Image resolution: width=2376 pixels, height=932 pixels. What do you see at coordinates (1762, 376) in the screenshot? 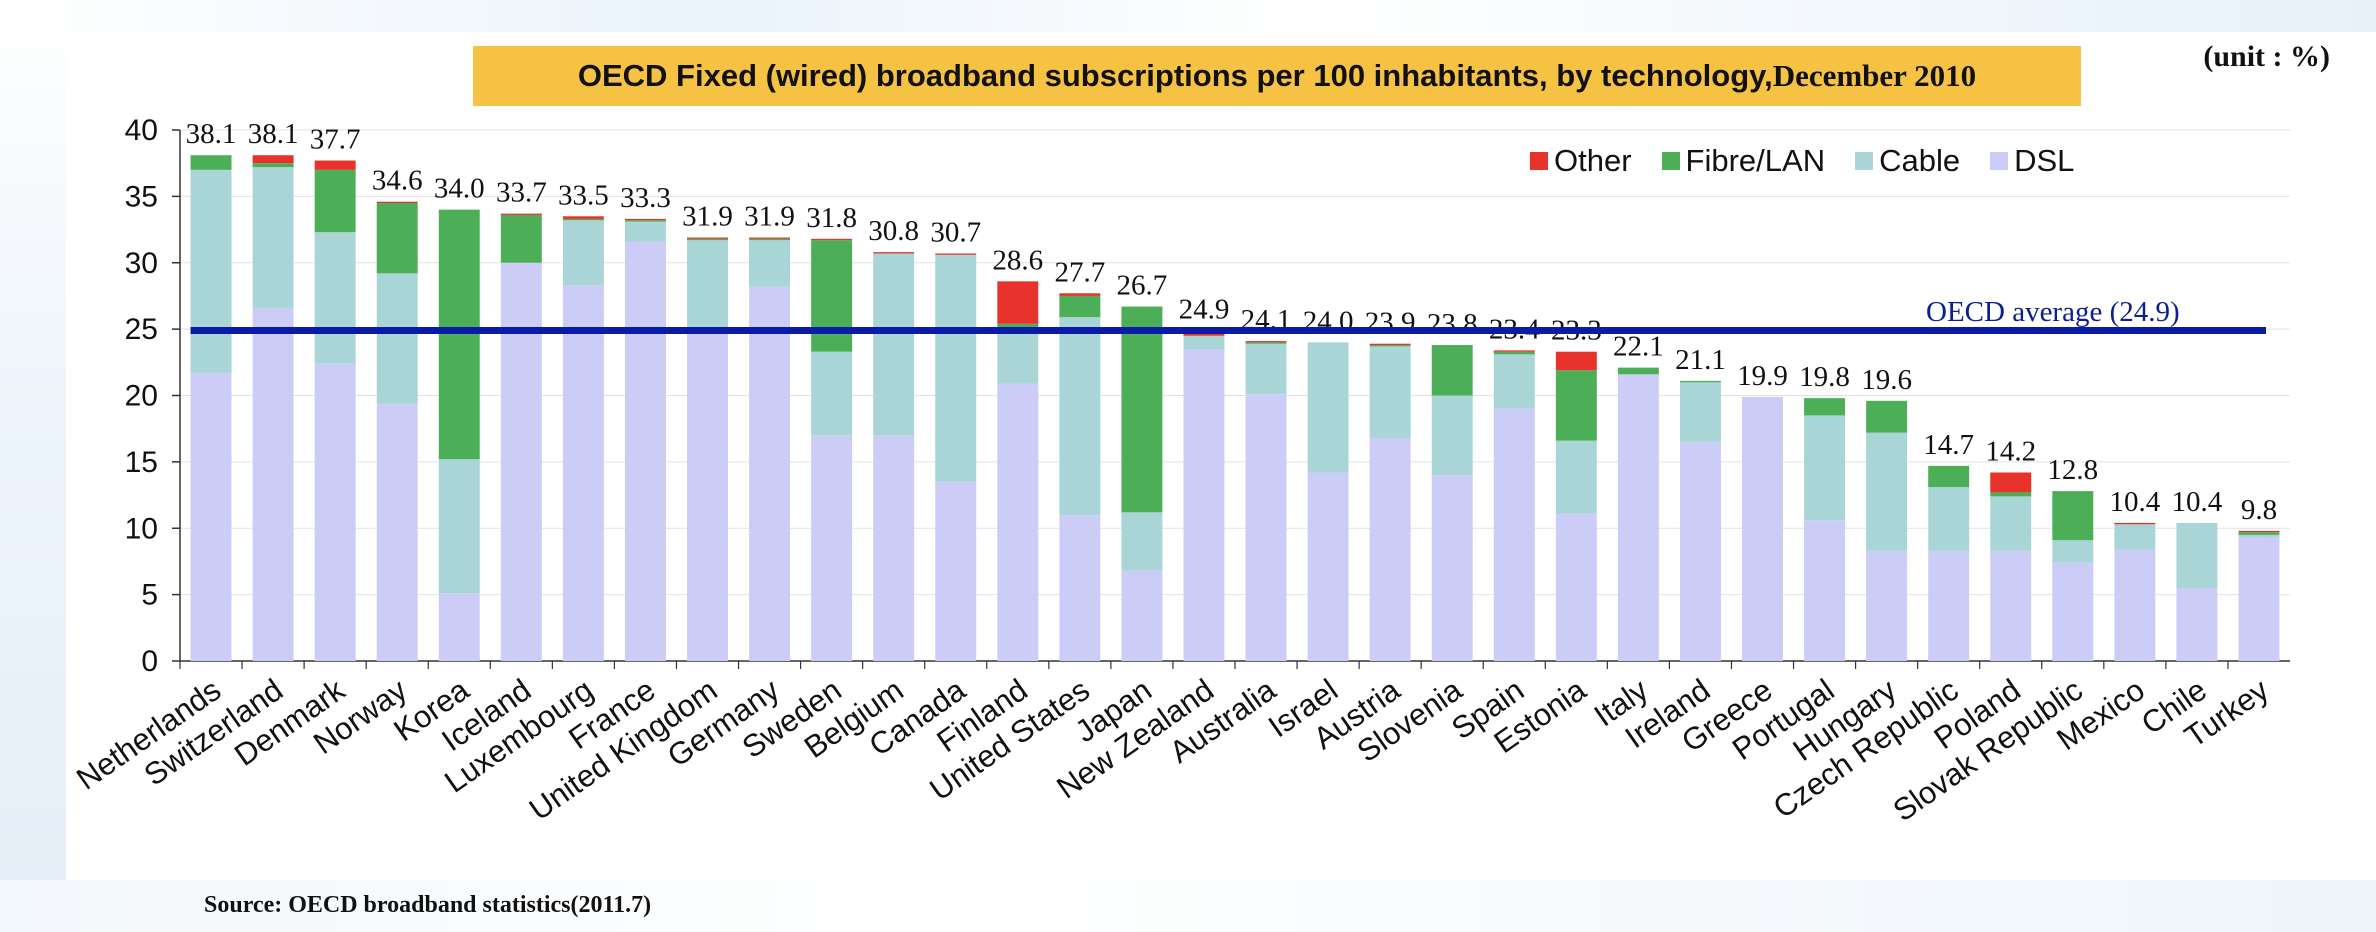
I see `bar-total-label: 19.9` at bounding box center [1762, 376].